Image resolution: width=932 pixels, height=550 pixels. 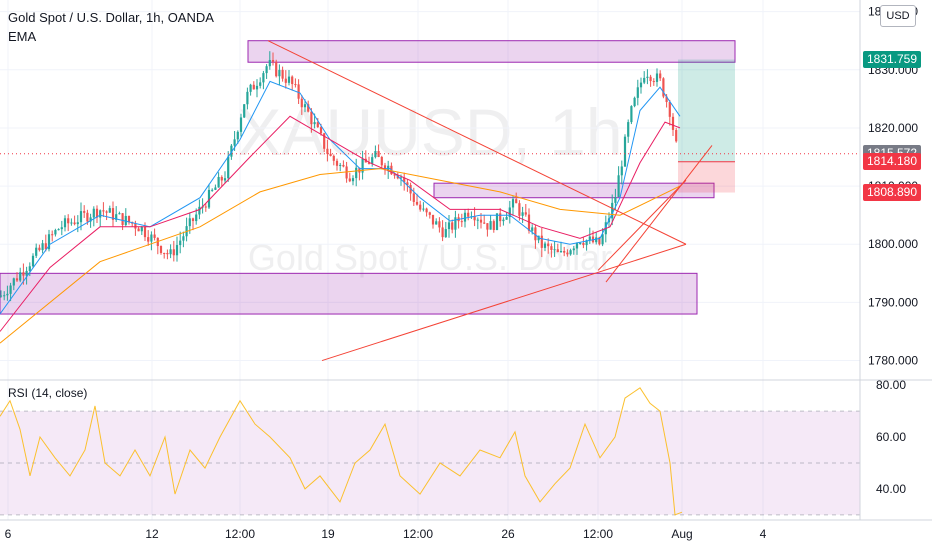 I want to click on long-position-tool, so click(x=706, y=126).